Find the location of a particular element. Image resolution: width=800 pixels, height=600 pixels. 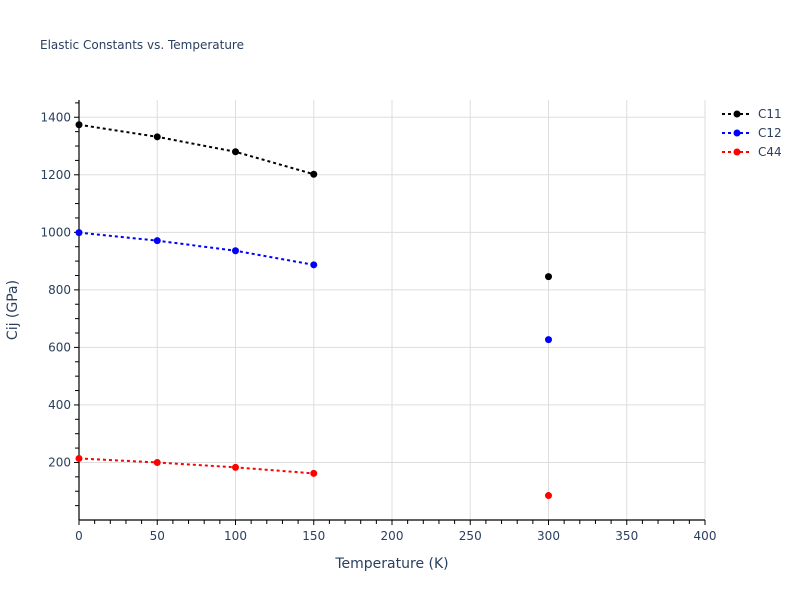

x-tick-label: 350 is located at coordinates (626, 536).